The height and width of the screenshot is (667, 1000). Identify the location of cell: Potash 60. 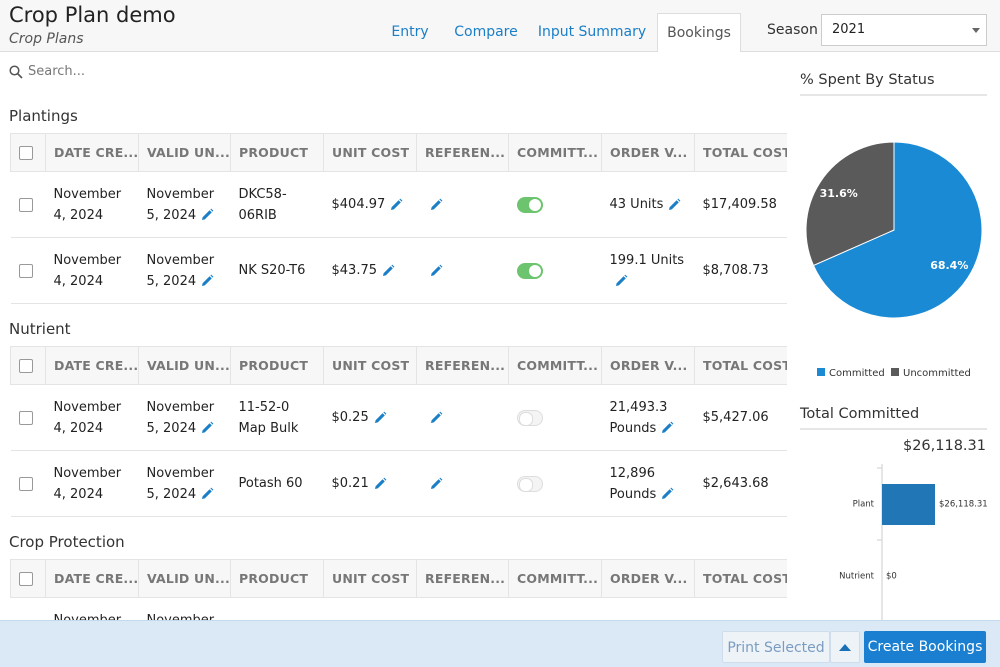
(277, 483).